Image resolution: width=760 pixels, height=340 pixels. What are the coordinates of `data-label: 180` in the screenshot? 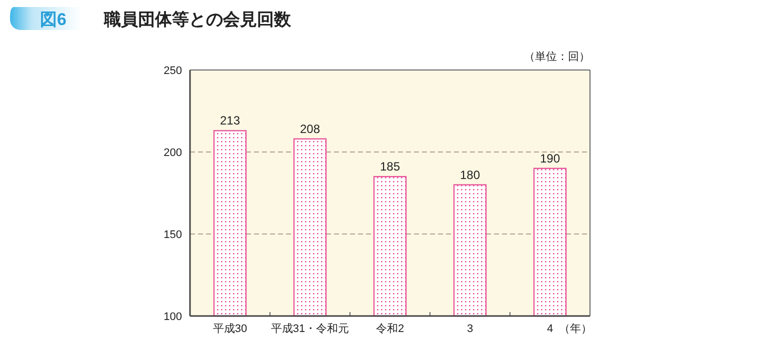 It's located at (470, 175).